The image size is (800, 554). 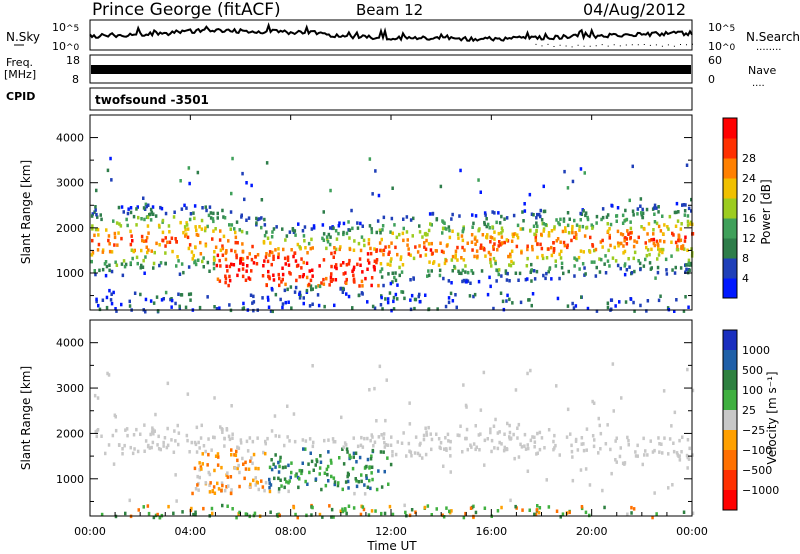 I want to click on nsearch-label: N.Search, so click(x=773, y=37).